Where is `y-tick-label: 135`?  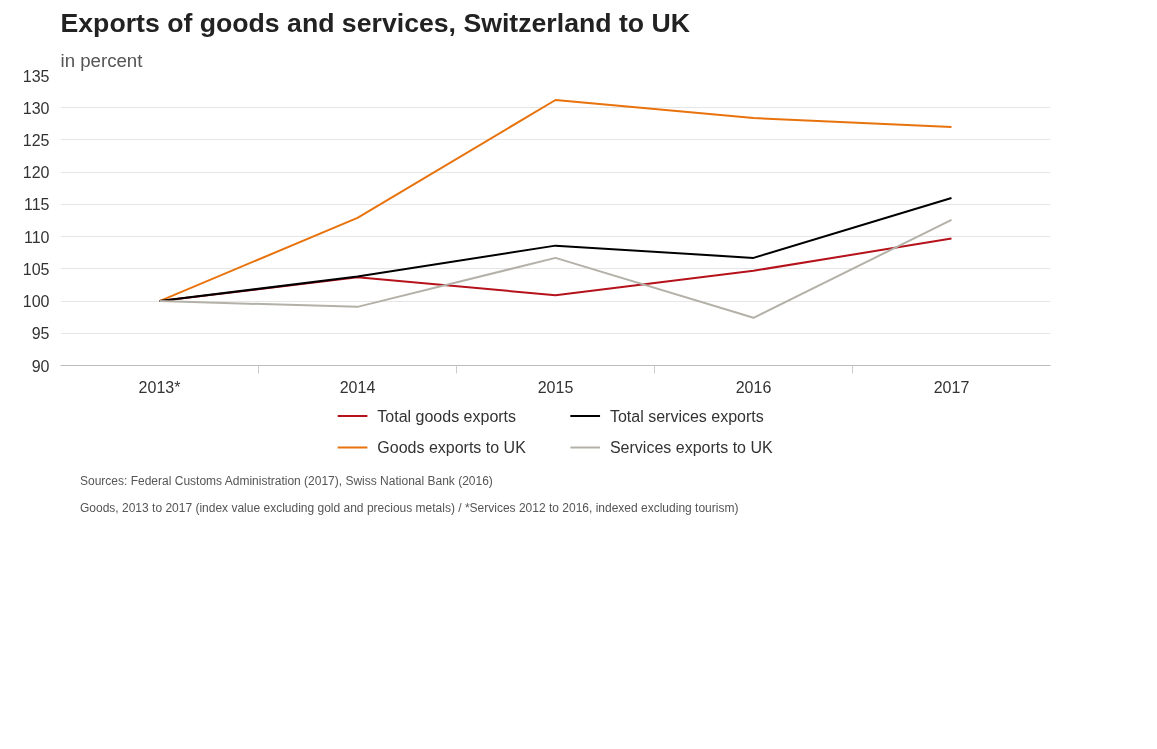
y-tick-label: 135 is located at coordinates (36, 76).